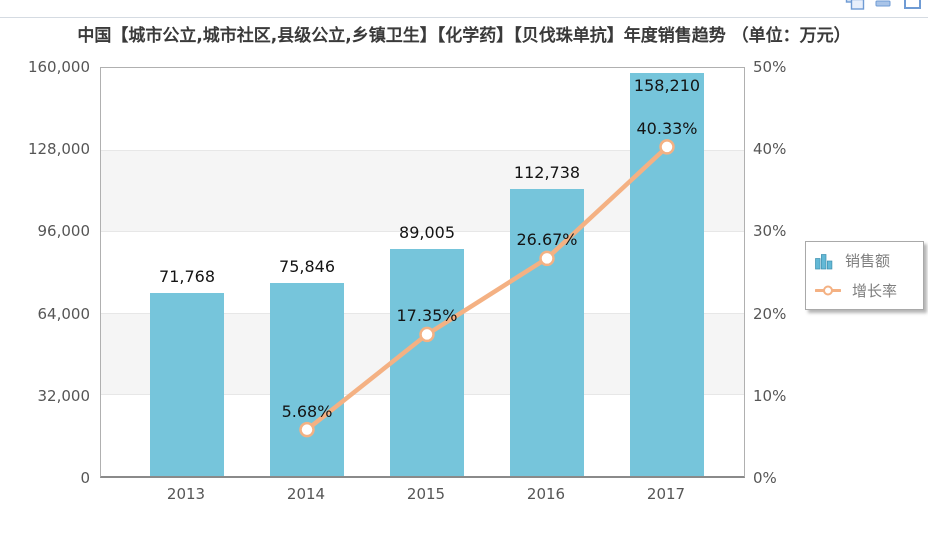  What do you see at coordinates (864, 275) in the screenshot?
I see `legend: 销售额 增长率` at bounding box center [864, 275].